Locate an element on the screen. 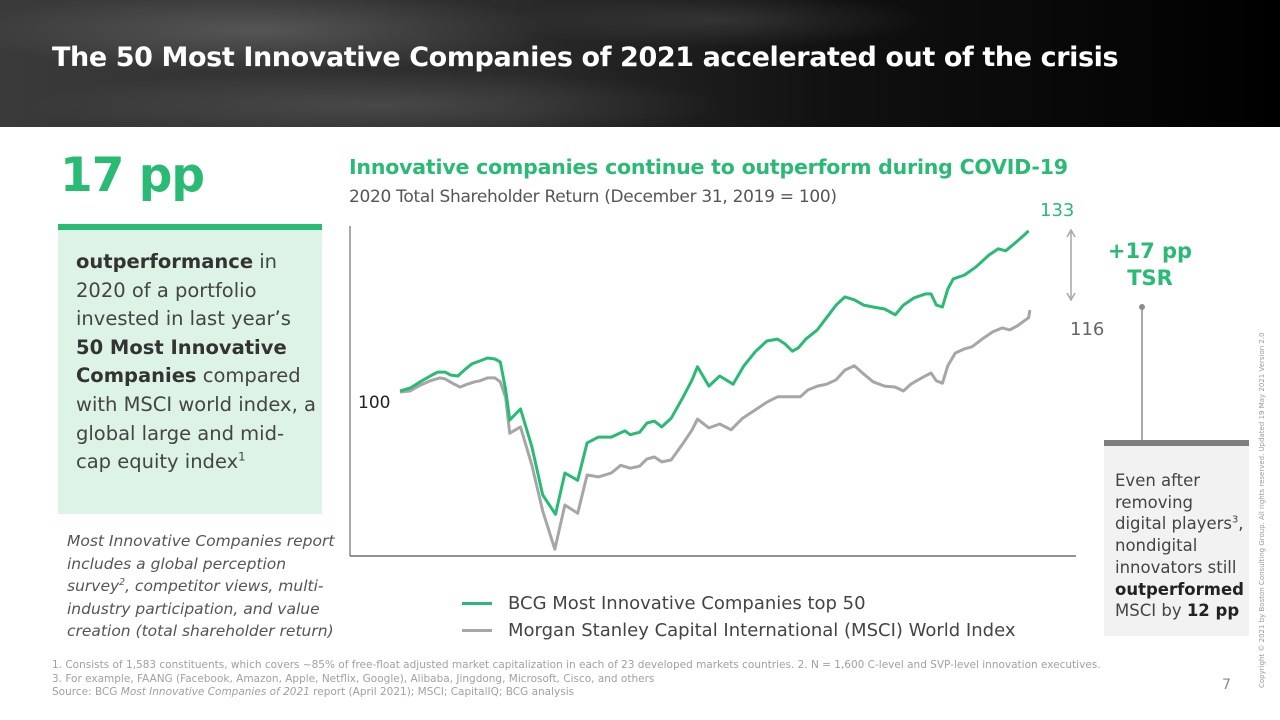  big-stat: 17 pp is located at coordinates (132, 175).